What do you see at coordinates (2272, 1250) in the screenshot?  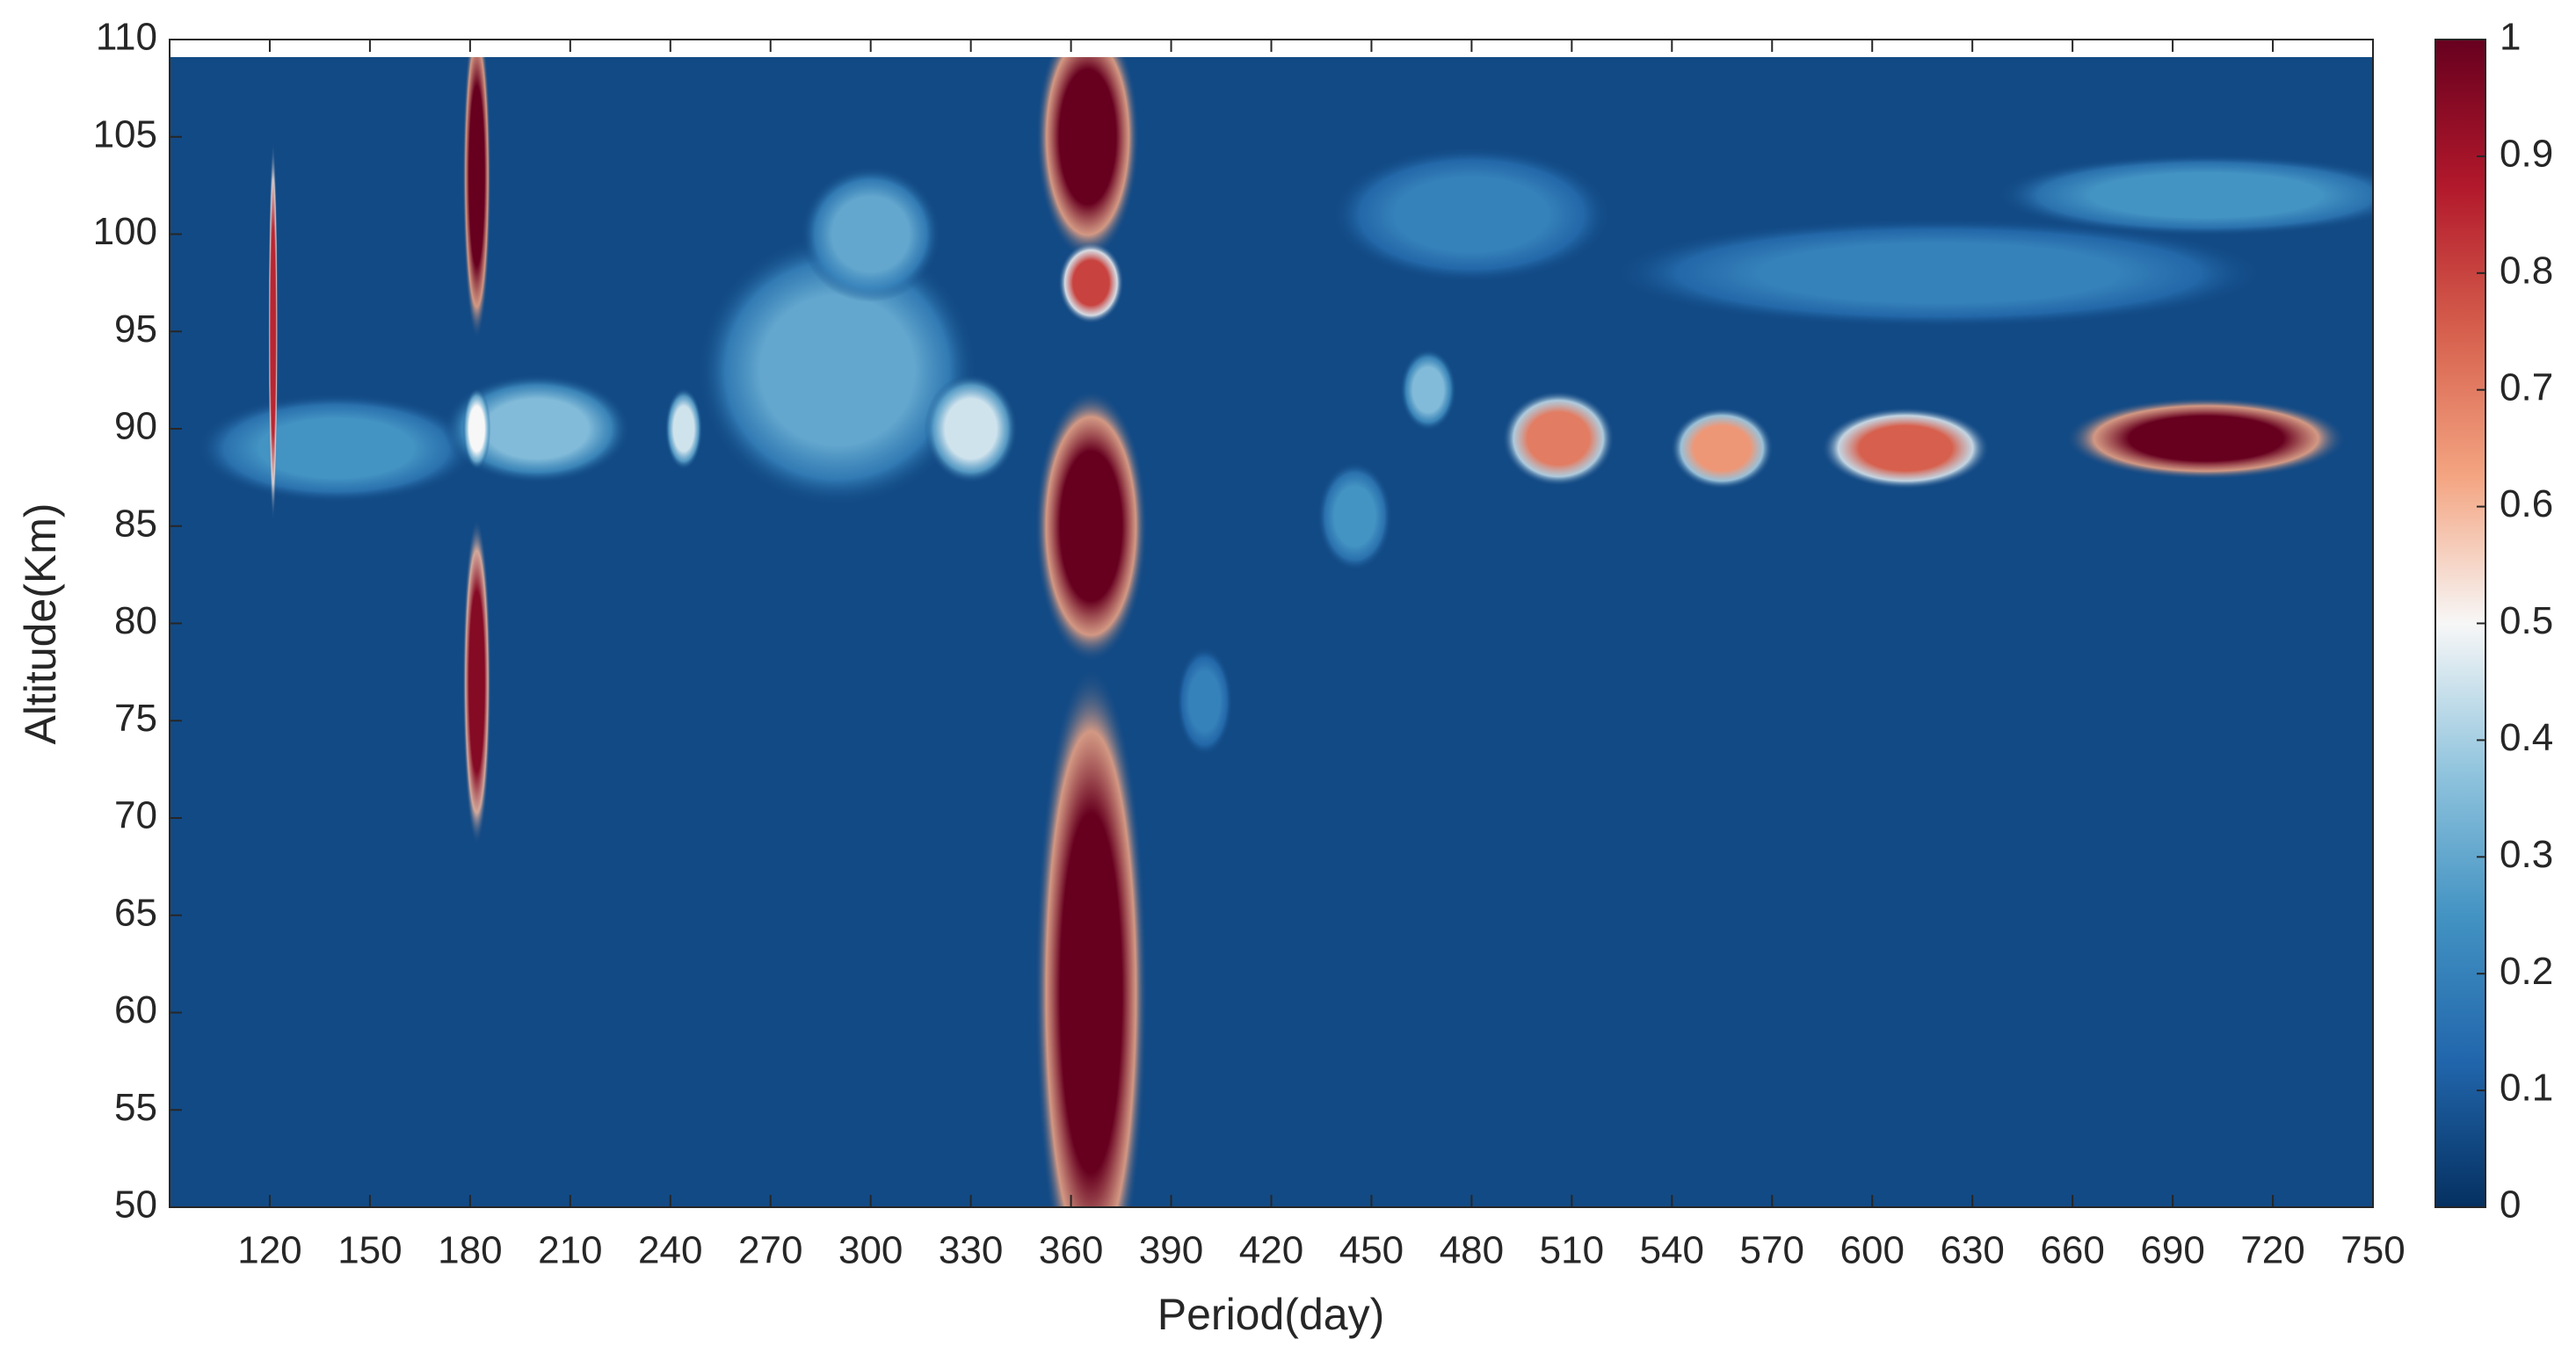 I see `x-tick-label: 720` at bounding box center [2272, 1250].